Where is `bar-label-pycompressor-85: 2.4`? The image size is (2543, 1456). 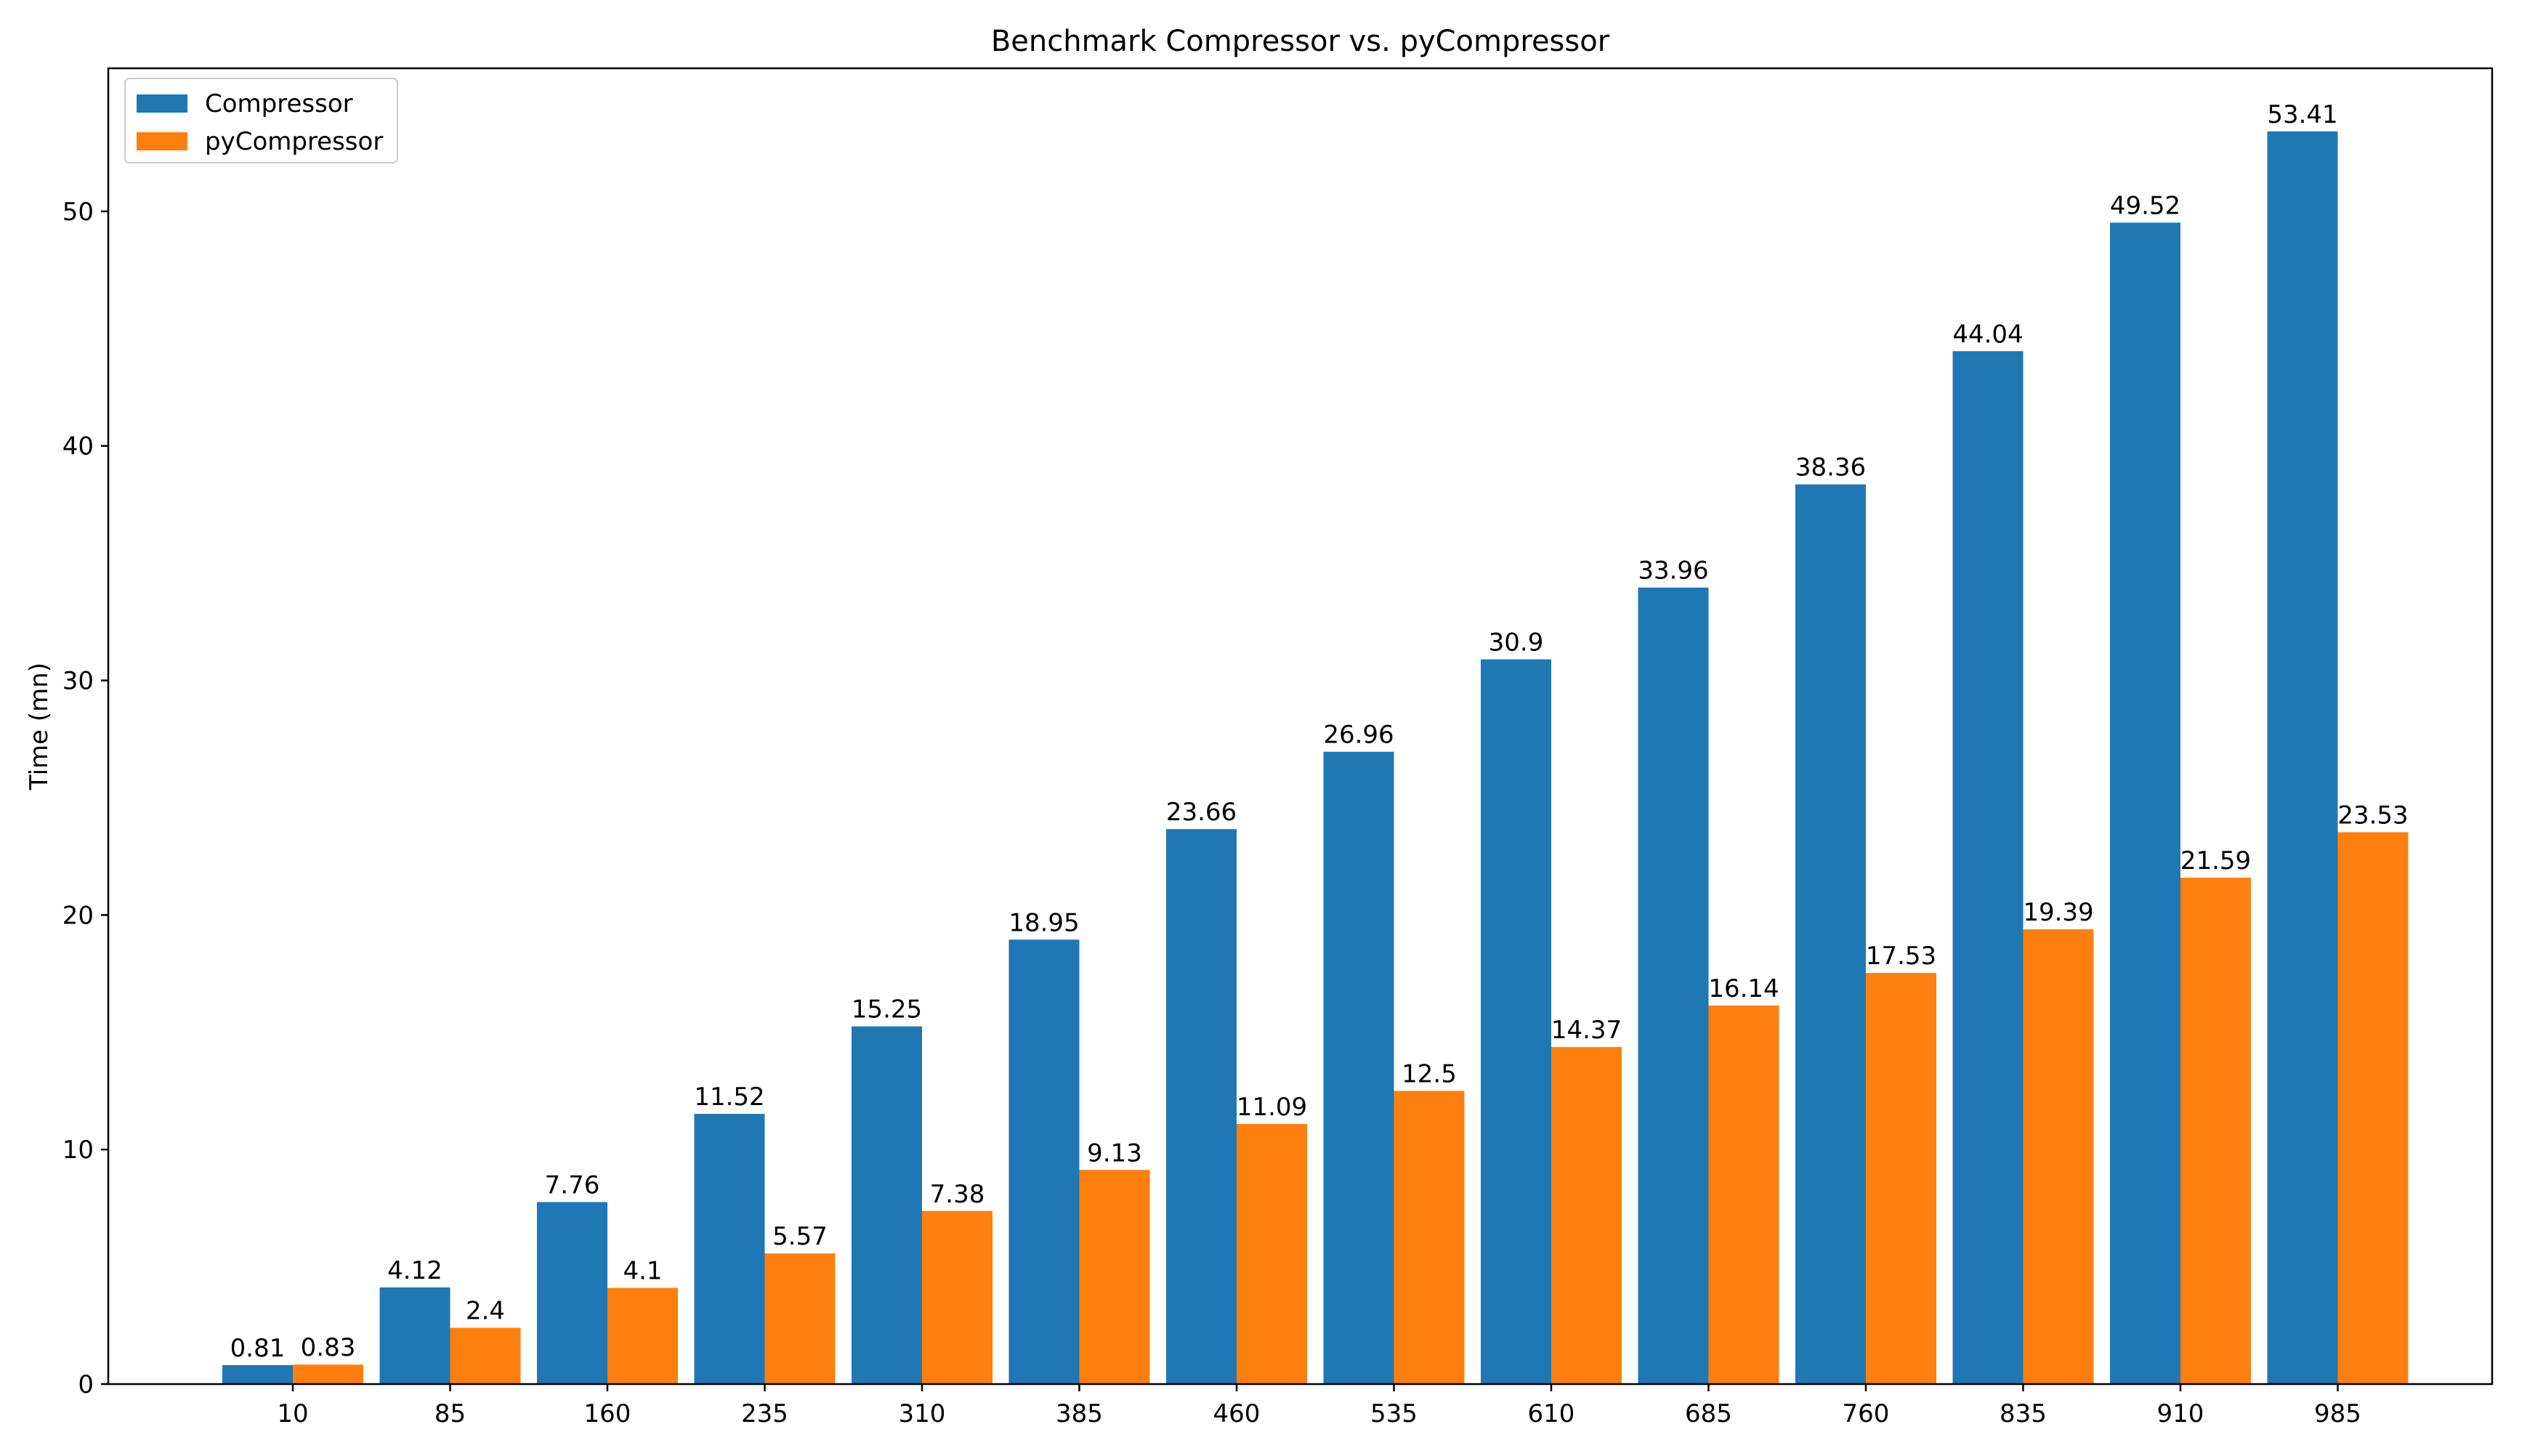
bar-label-pycompressor-85: 2.4 is located at coordinates (485, 1311).